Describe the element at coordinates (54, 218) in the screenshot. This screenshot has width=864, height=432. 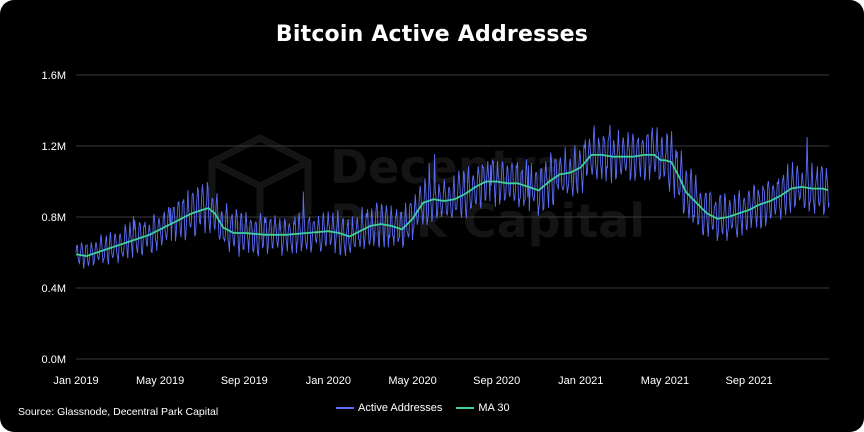
I see `y-tick-label: 0.8M` at that location.